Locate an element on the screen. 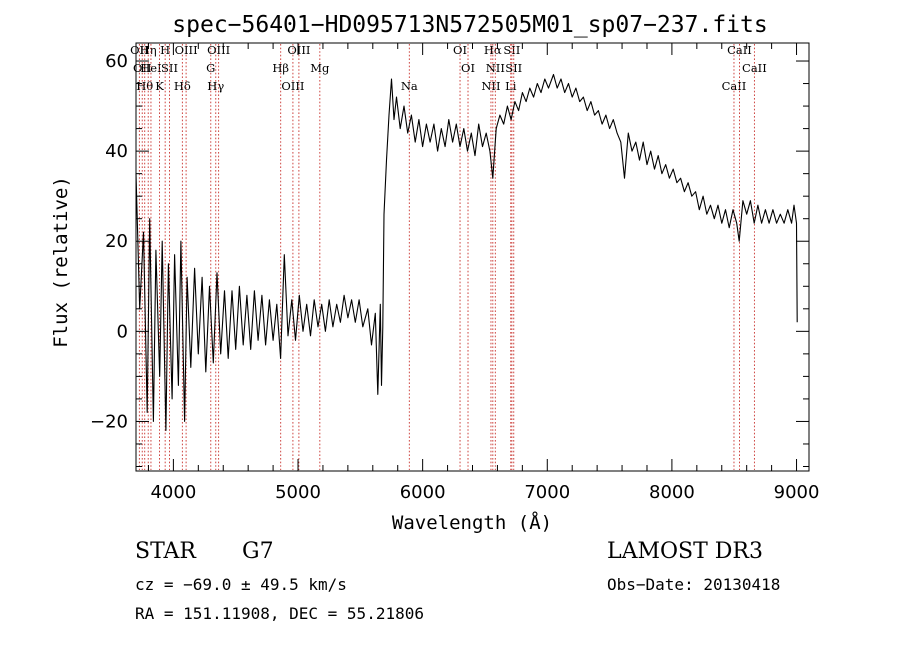 This screenshot has height=649, width=900. line-marker-label: Hθ is located at coordinates (144, 86).